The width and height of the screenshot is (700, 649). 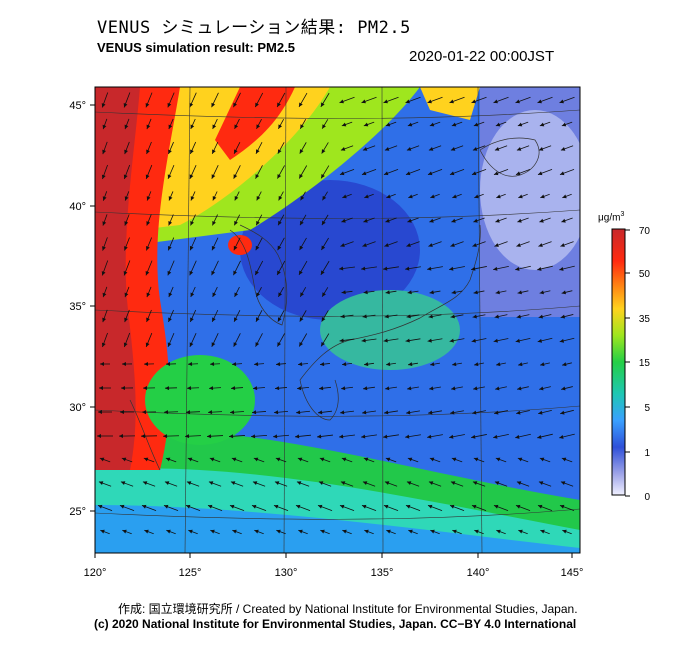 What do you see at coordinates (95, 573) in the screenshot?
I see `lon-label: 120°` at bounding box center [95, 573].